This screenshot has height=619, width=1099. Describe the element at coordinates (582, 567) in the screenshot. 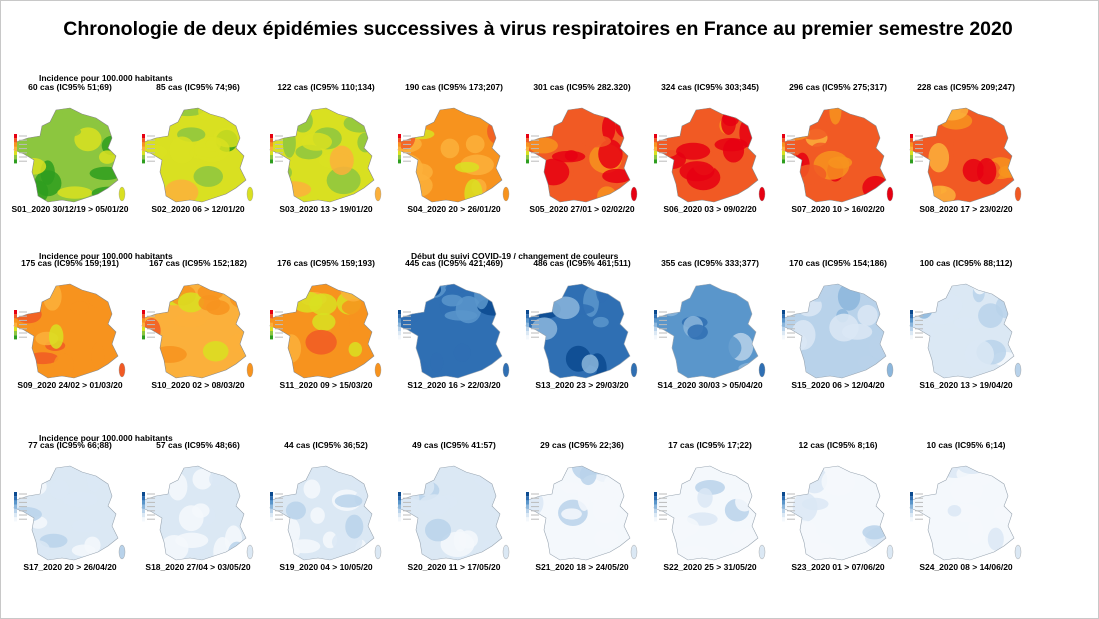

I see `week-label: S21_2020 18 > 24/05/20` at that location.